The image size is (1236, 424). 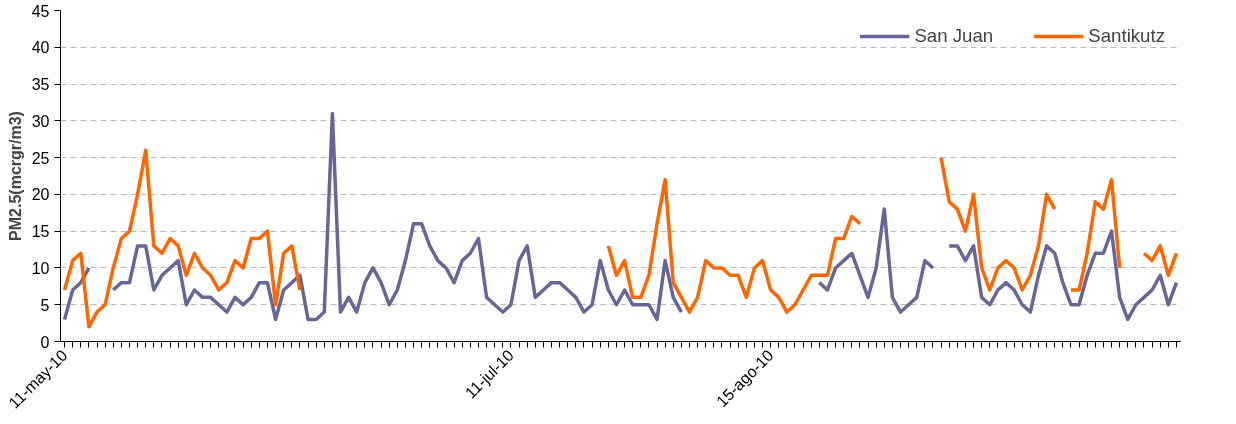 What do you see at coordinates (15, 176) in the screenshot?
I see `y-axis-title: PM2.5(mcrgr/m3)` at bounding box center [15, 176].